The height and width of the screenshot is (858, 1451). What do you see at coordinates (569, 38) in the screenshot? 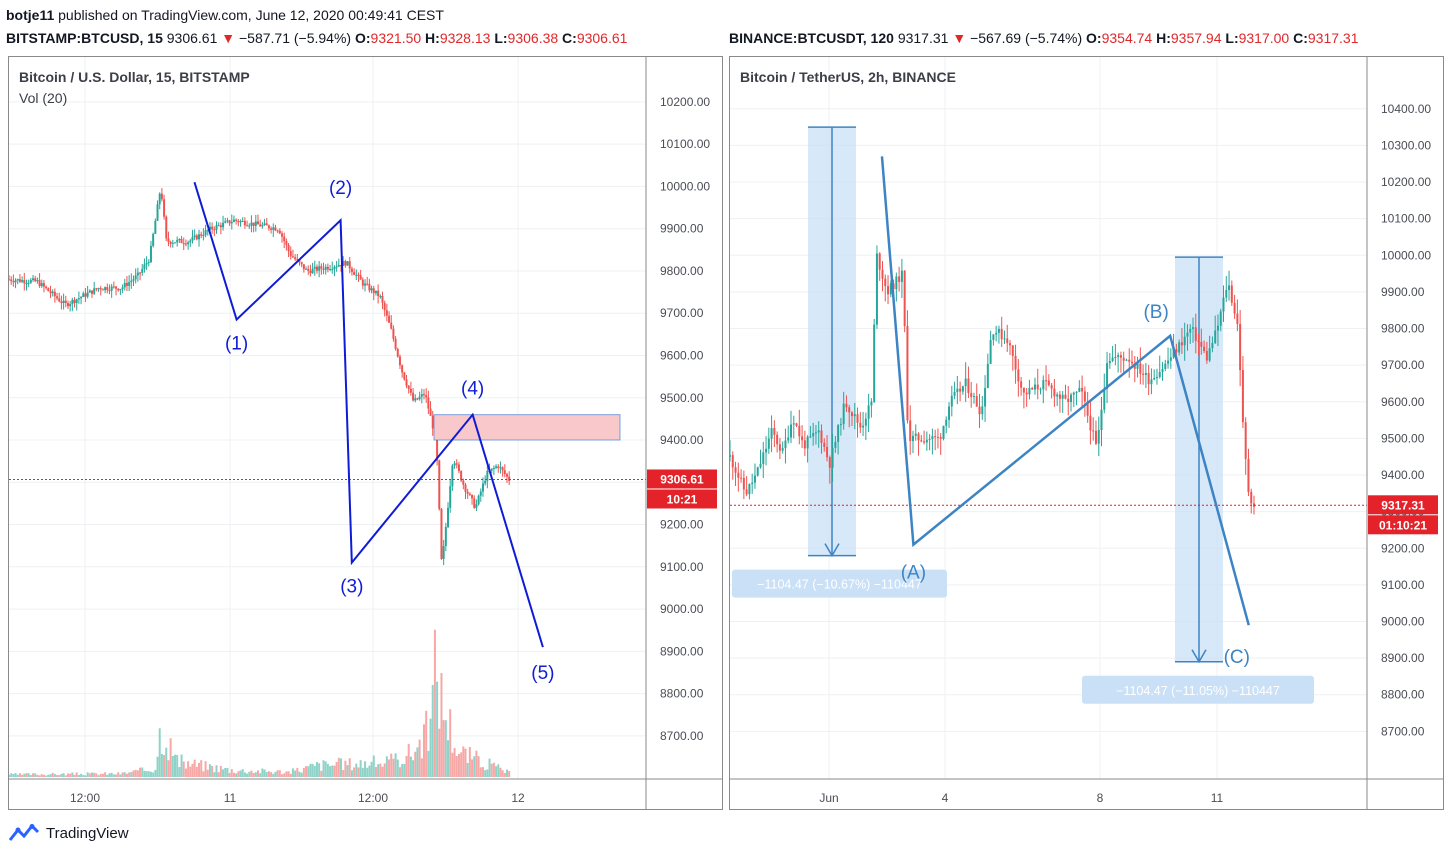
I see `close-label-left: C:` at bounding box center [569, 38].